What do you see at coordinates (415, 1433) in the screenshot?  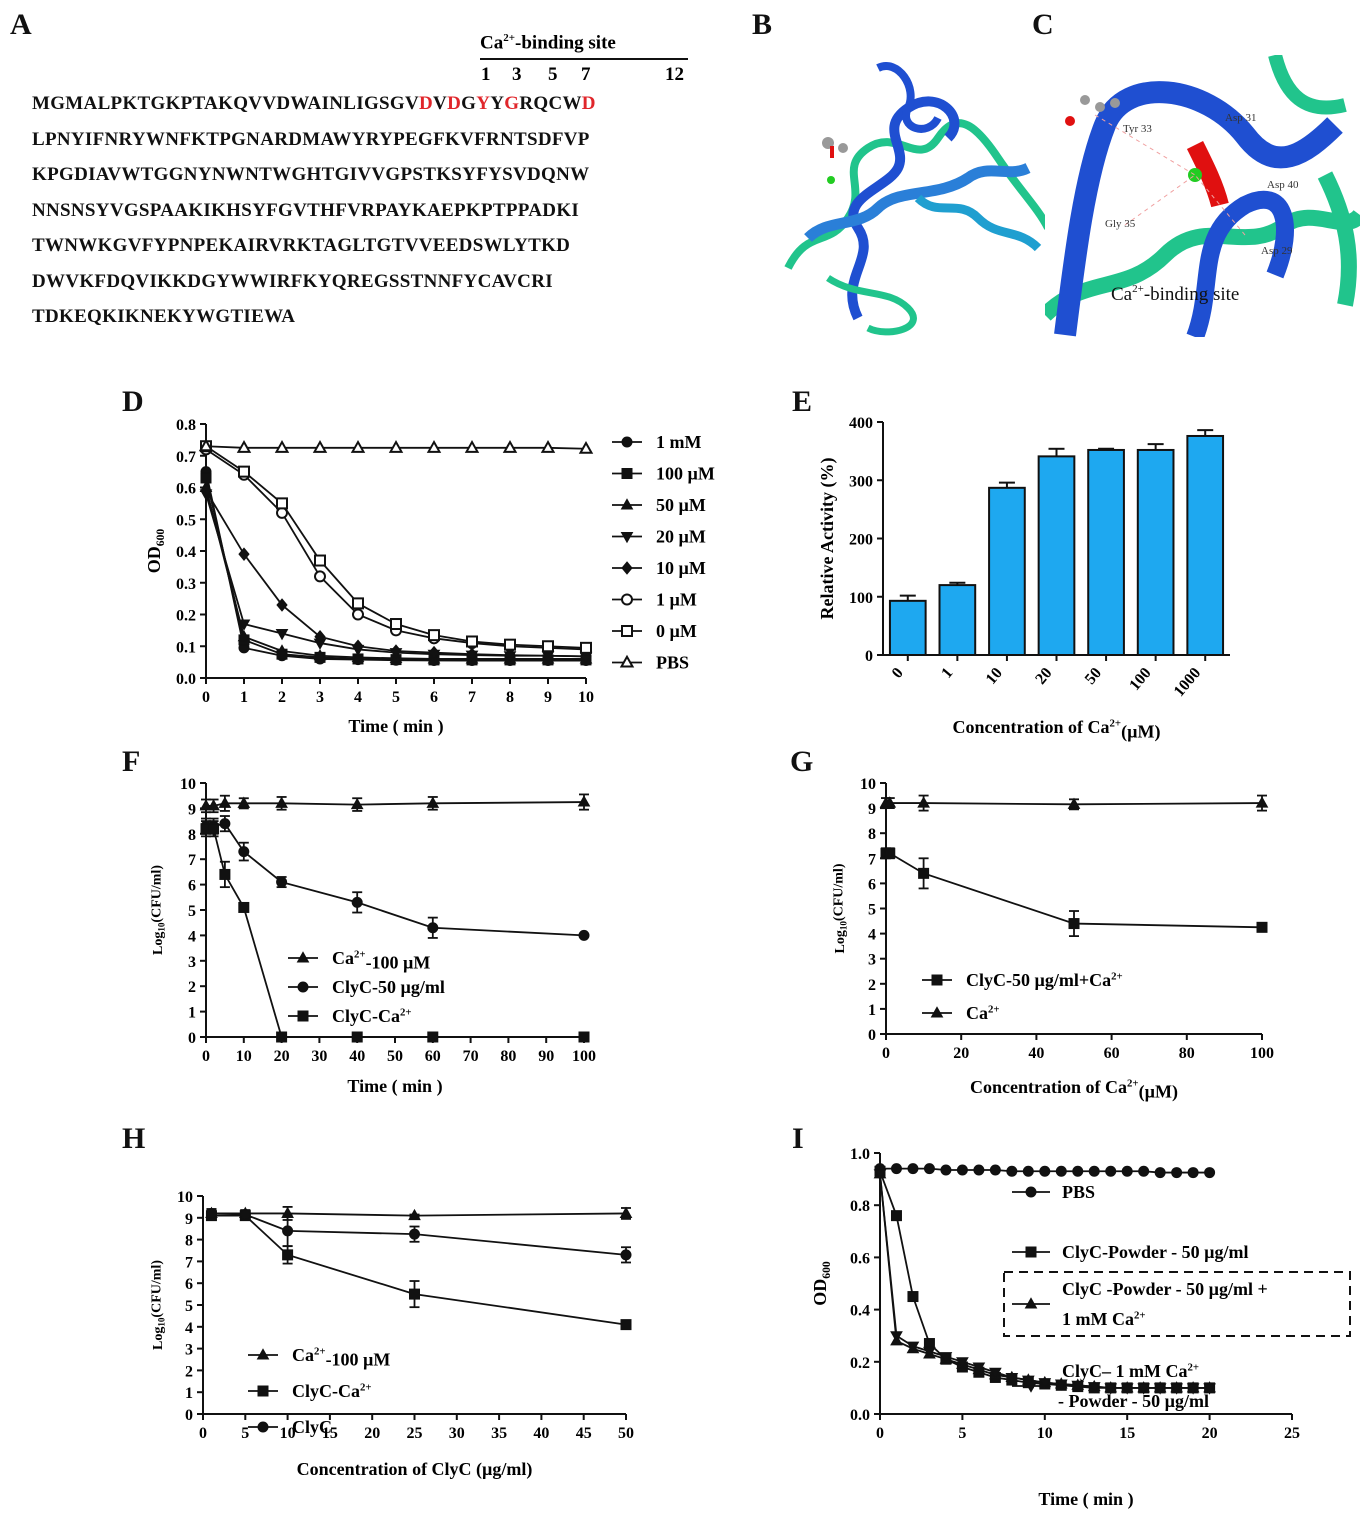 I see `x-tick-label: 25` at bounding box center [415, 1433].